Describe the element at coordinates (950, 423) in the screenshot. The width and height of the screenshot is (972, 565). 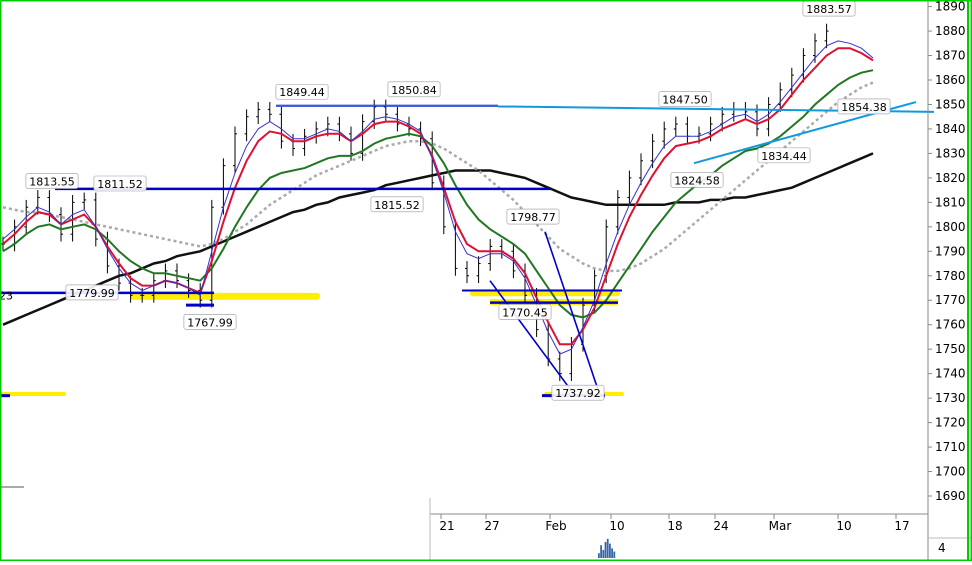
I see `y-tick-label: 1720` at that location.